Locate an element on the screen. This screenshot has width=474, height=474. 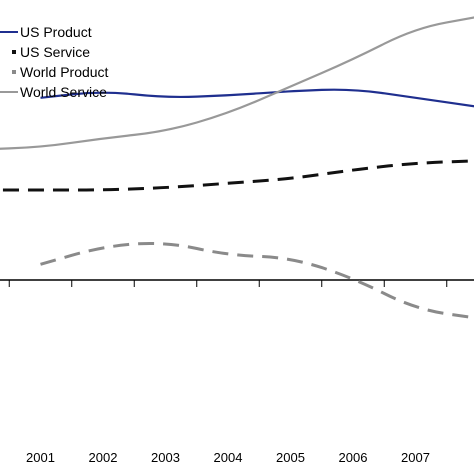
x-axis-ticks is located at coordinates (228, 283).